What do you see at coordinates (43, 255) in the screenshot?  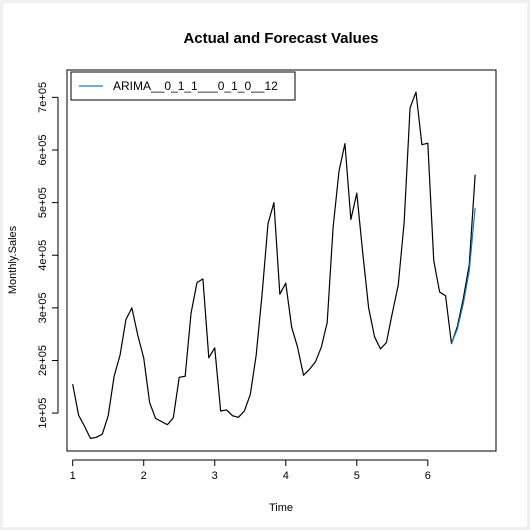 I see `y-tick-label: 4e+05` at bounding box center [43, 255].